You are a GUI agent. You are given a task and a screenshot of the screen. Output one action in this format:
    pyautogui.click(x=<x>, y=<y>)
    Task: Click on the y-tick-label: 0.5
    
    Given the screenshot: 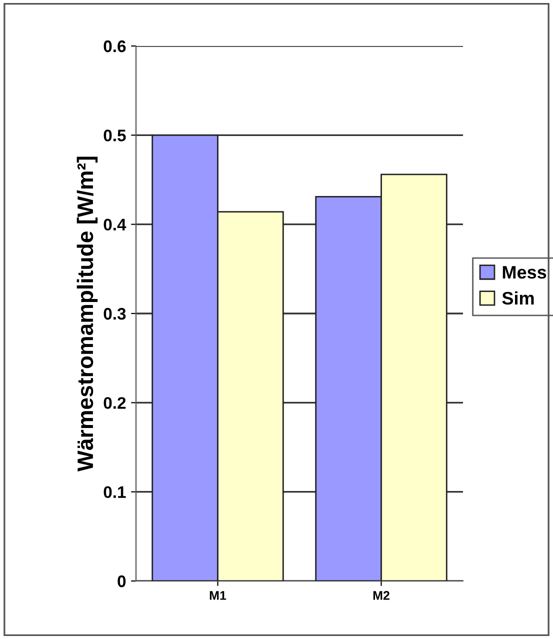 What is the action you would take?
    pyautogui.click(x=115, y=136)
    